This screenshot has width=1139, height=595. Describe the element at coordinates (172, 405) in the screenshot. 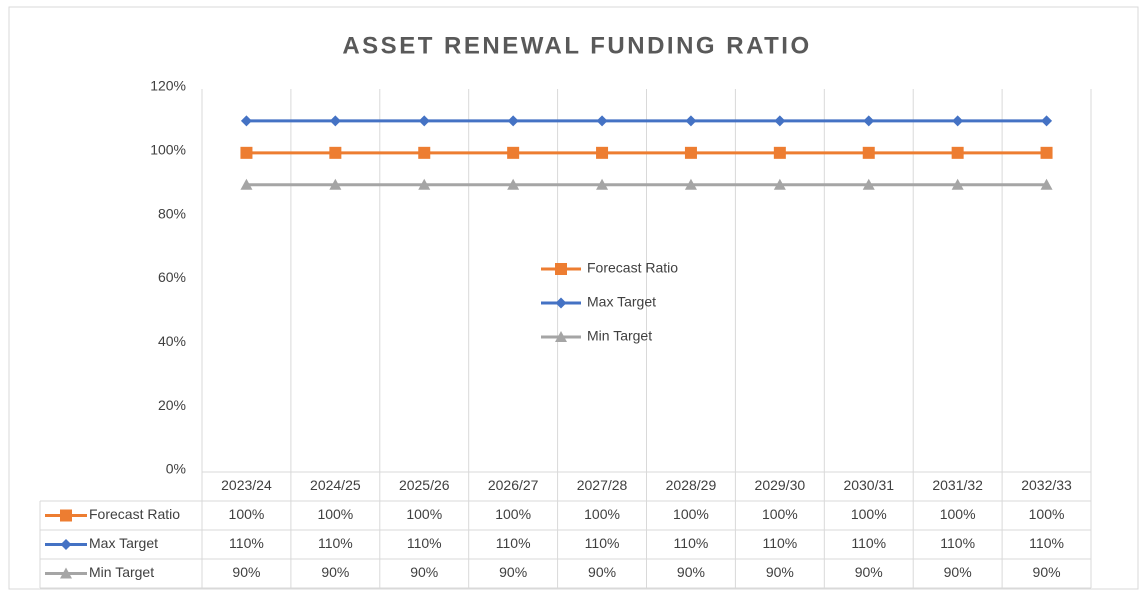

I see `y-tick-label: 20%` at that location.